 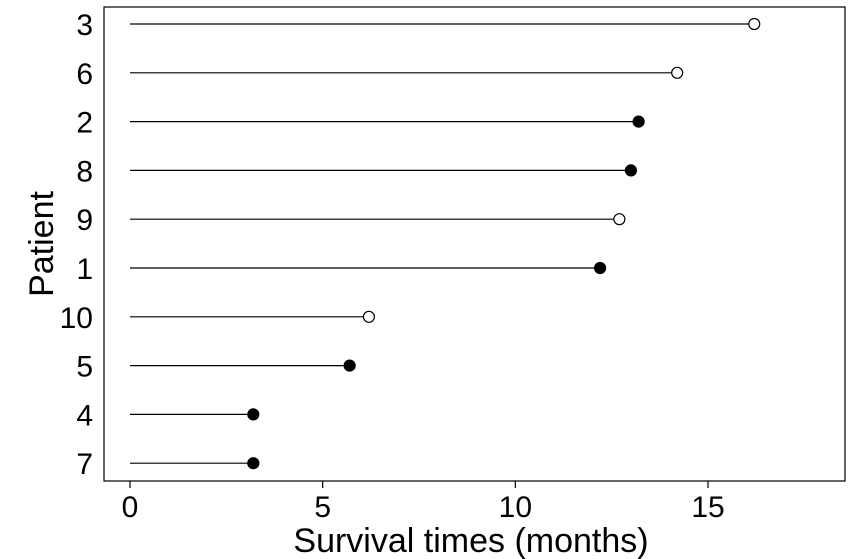 I want to click on y-tick-label-patient-6: 6, so click(x=84, y=74).